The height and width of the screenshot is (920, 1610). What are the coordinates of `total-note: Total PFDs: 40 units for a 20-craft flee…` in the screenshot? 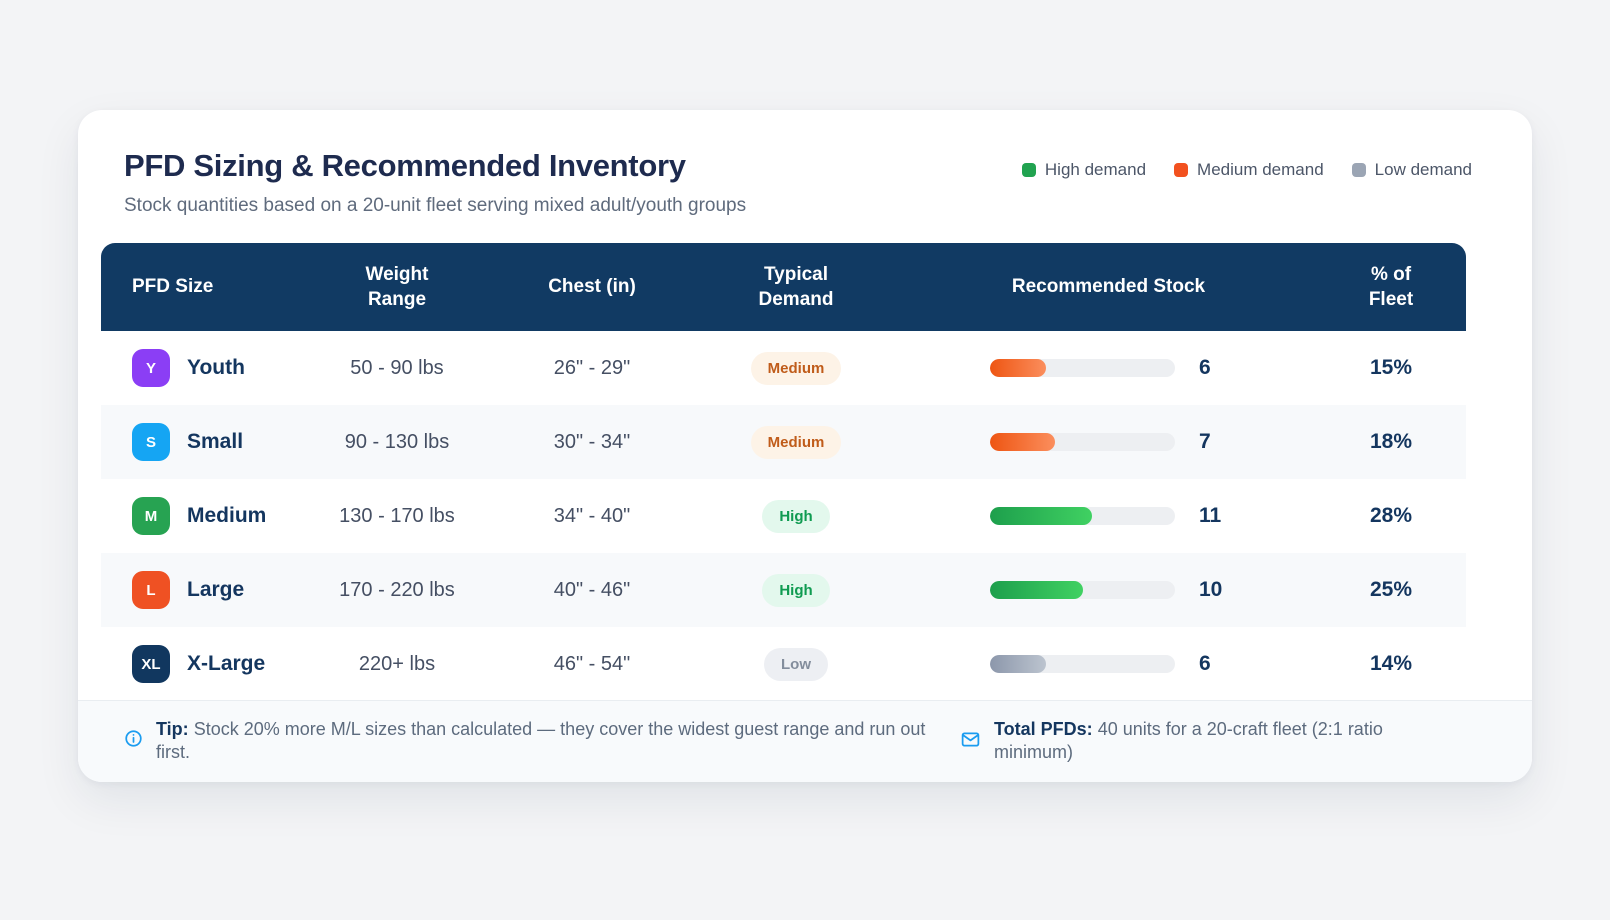 It's located at (1198, 750).